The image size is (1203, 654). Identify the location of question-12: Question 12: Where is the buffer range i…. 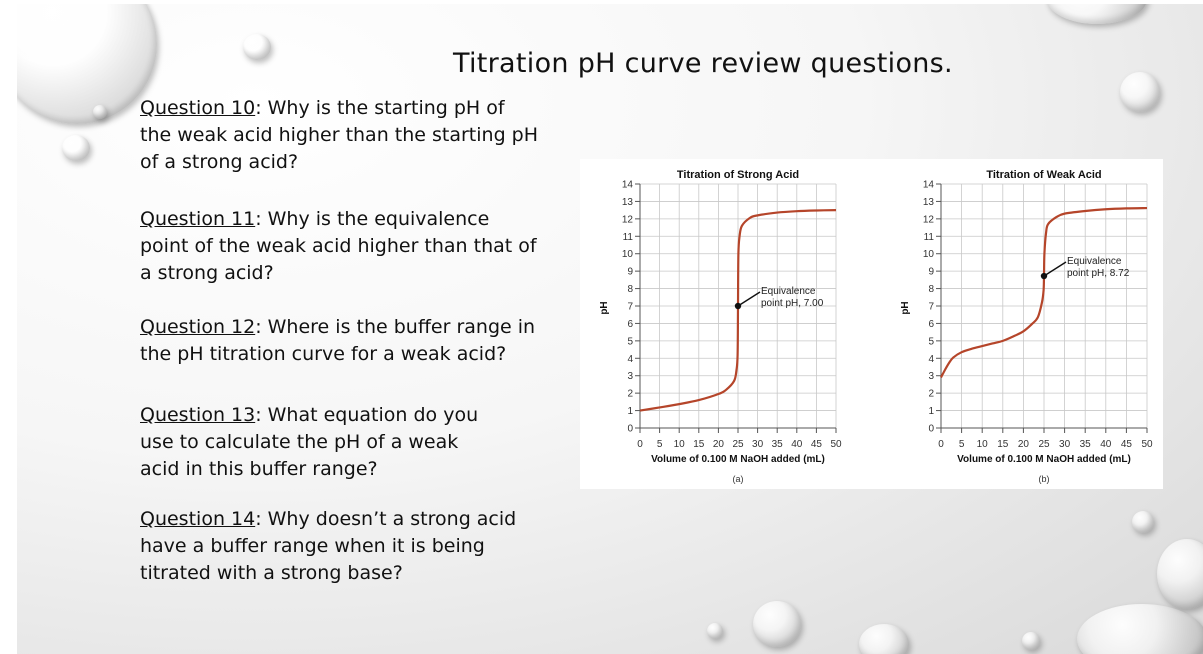
(340, 341).